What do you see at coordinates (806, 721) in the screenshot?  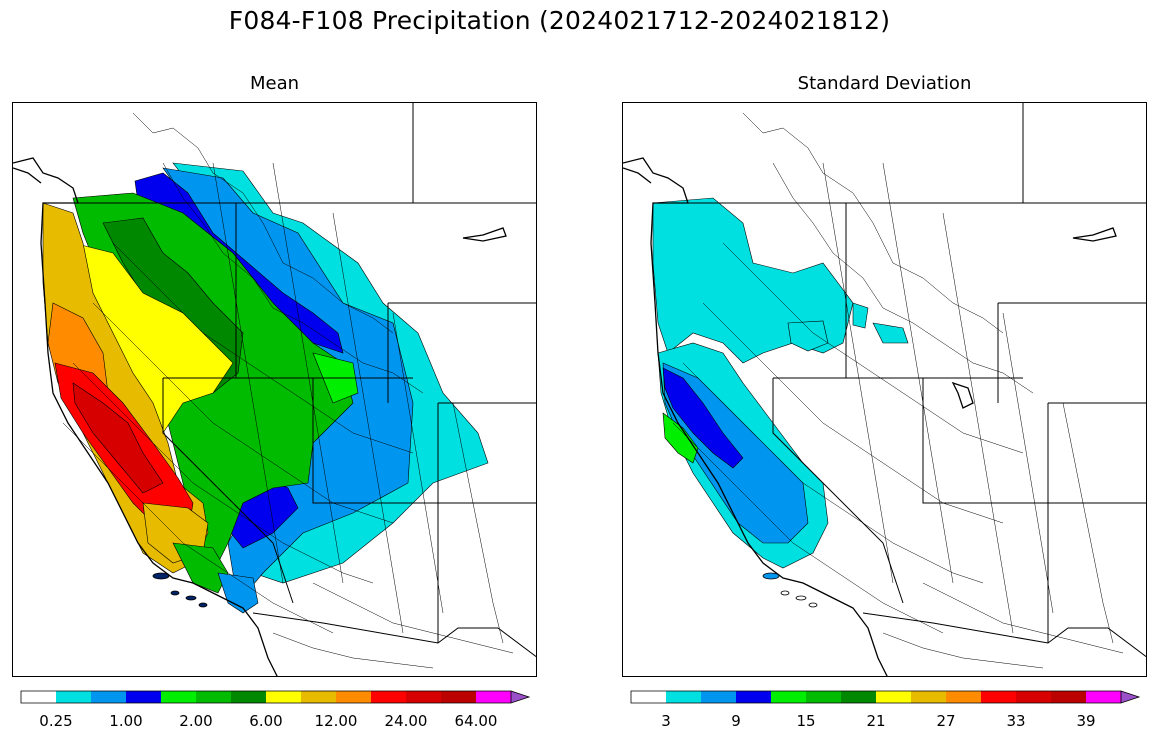 I see `stddev-colorbar-tick-label: 15` at bounding box center [806, 721].